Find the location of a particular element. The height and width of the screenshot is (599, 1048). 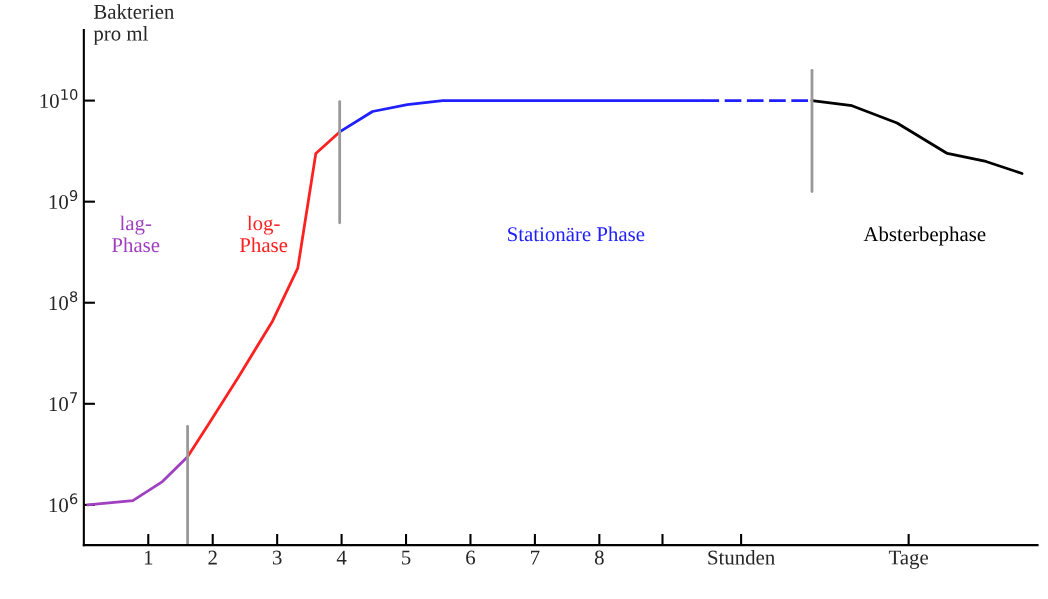

x-tick-label: Stunden is located at coordinates (741, 557).